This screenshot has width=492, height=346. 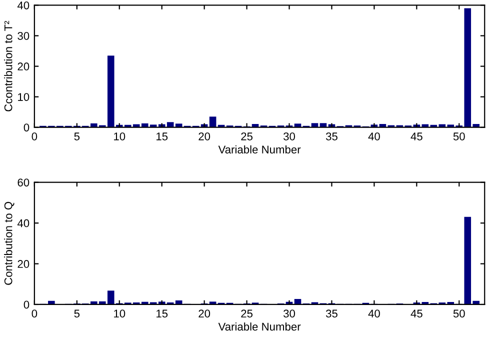 I want to click on y-tick-label: 10, so click(x=24, y=97).